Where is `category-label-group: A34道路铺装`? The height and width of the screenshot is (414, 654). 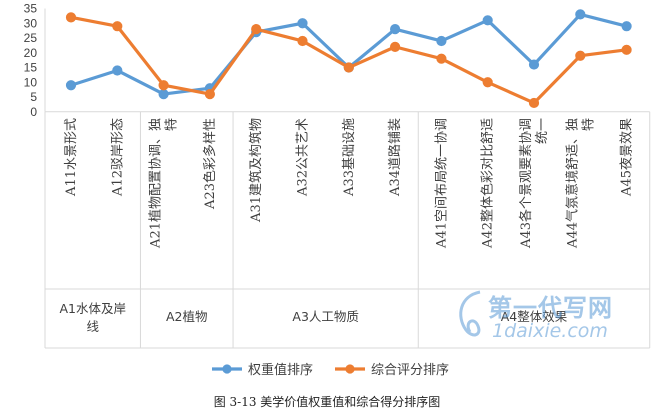
category-label-group: A34道路铺装 is located at coordinates (395, 157).